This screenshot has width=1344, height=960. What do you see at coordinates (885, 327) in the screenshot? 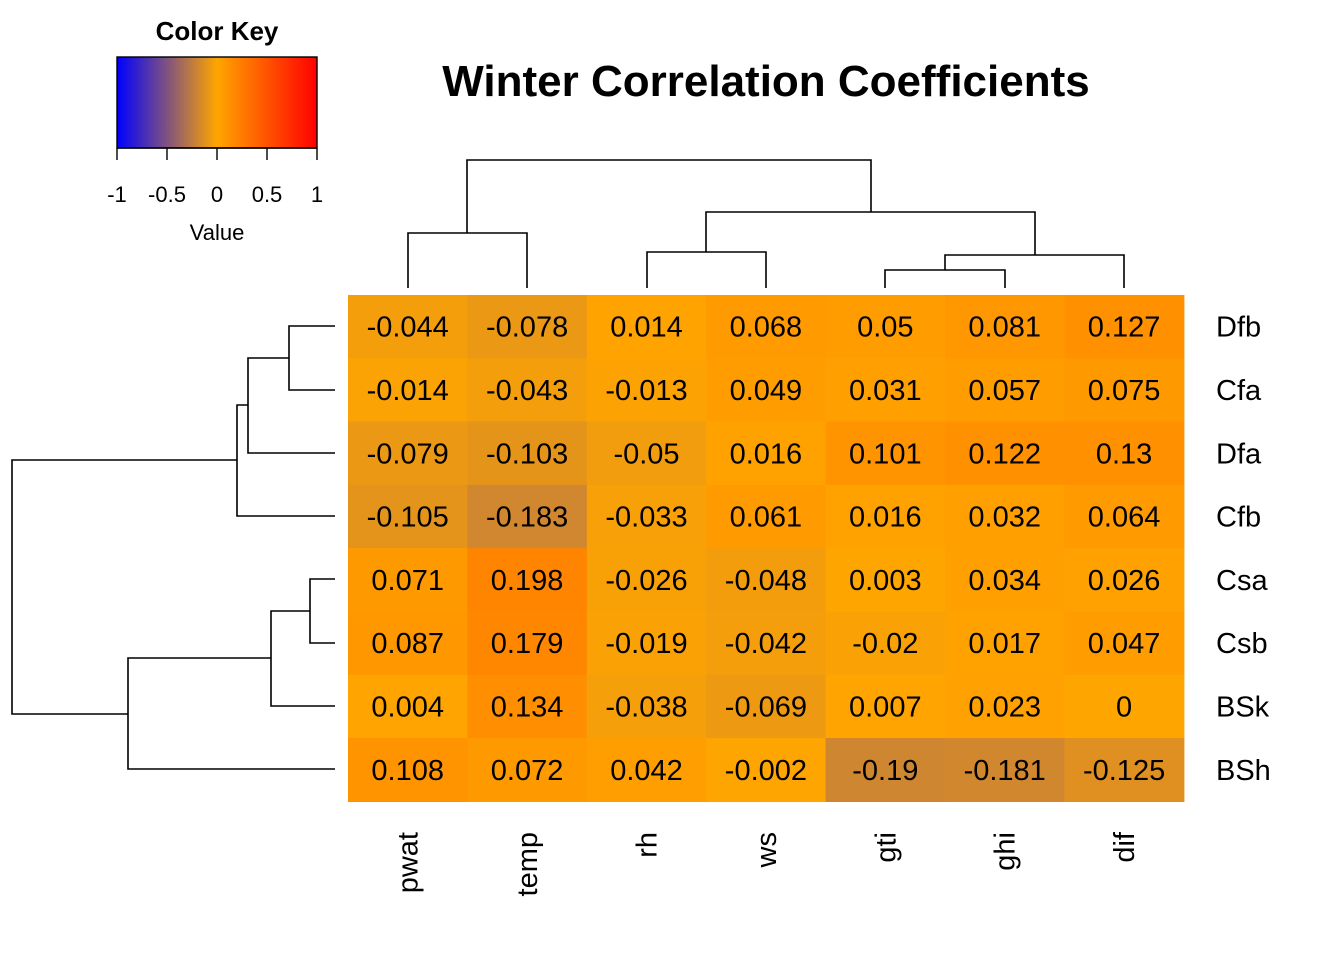
I see `heatmap-cell-Dfb-gti` at bounding box center [885, 327].